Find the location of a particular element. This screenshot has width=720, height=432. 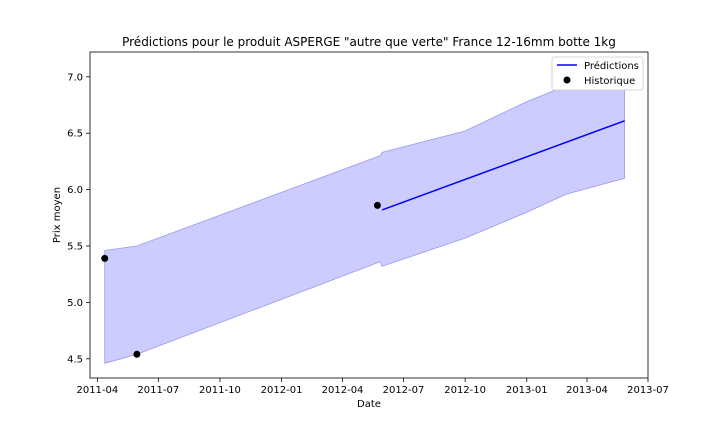

x-tick-label-5: 2012-07 is located at coordinates (404, 390).